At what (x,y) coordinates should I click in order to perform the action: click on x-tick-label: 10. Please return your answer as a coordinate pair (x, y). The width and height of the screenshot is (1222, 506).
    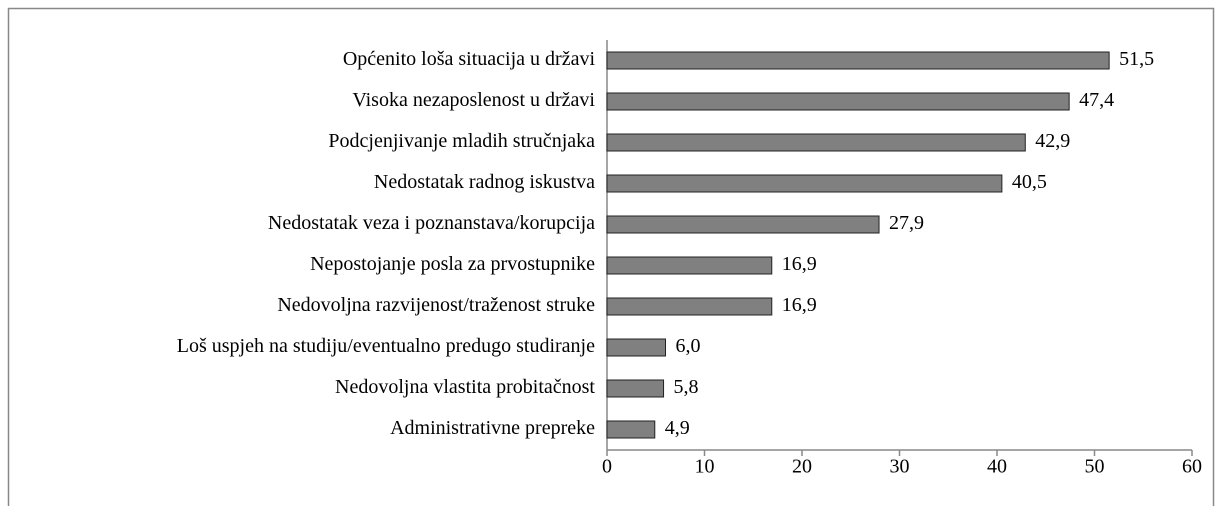
    Looking at the image, I should click on (705, 467).